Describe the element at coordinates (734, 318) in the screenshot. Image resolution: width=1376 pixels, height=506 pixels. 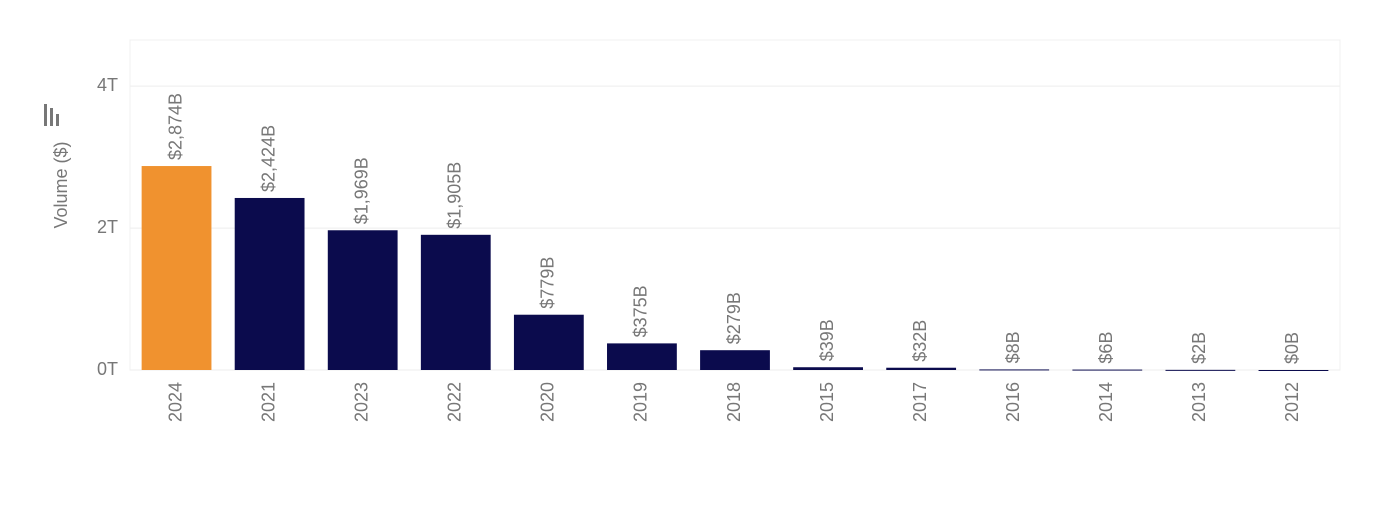
I see `value-label: $279B` at that location.